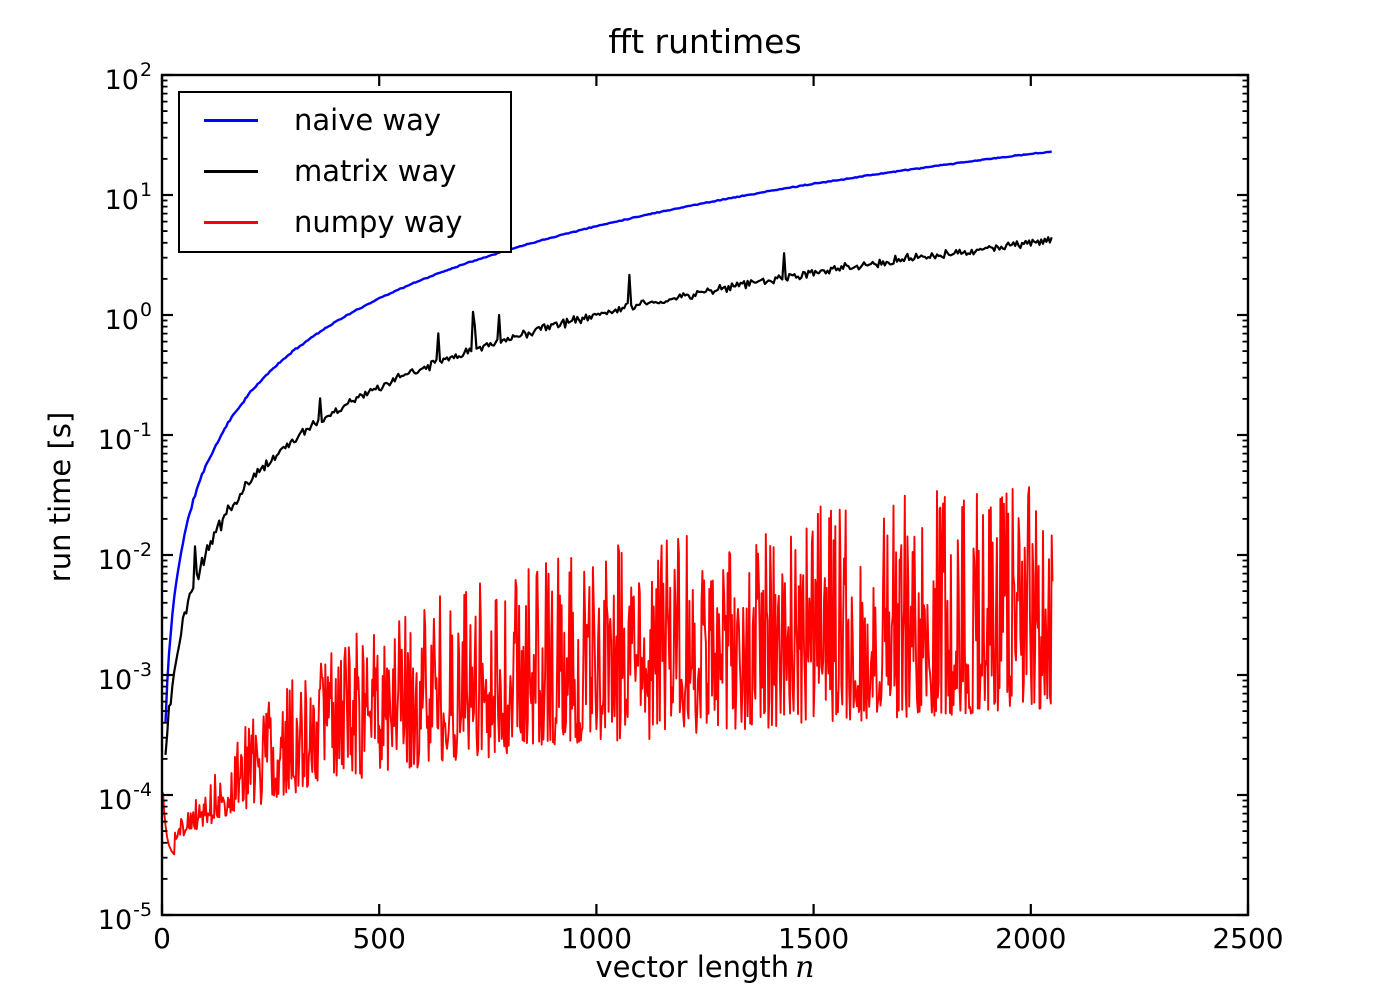 This screenshot has height=995, width=1376. I want to click on y-tick-label-exponent: 1, so click(145, 190).